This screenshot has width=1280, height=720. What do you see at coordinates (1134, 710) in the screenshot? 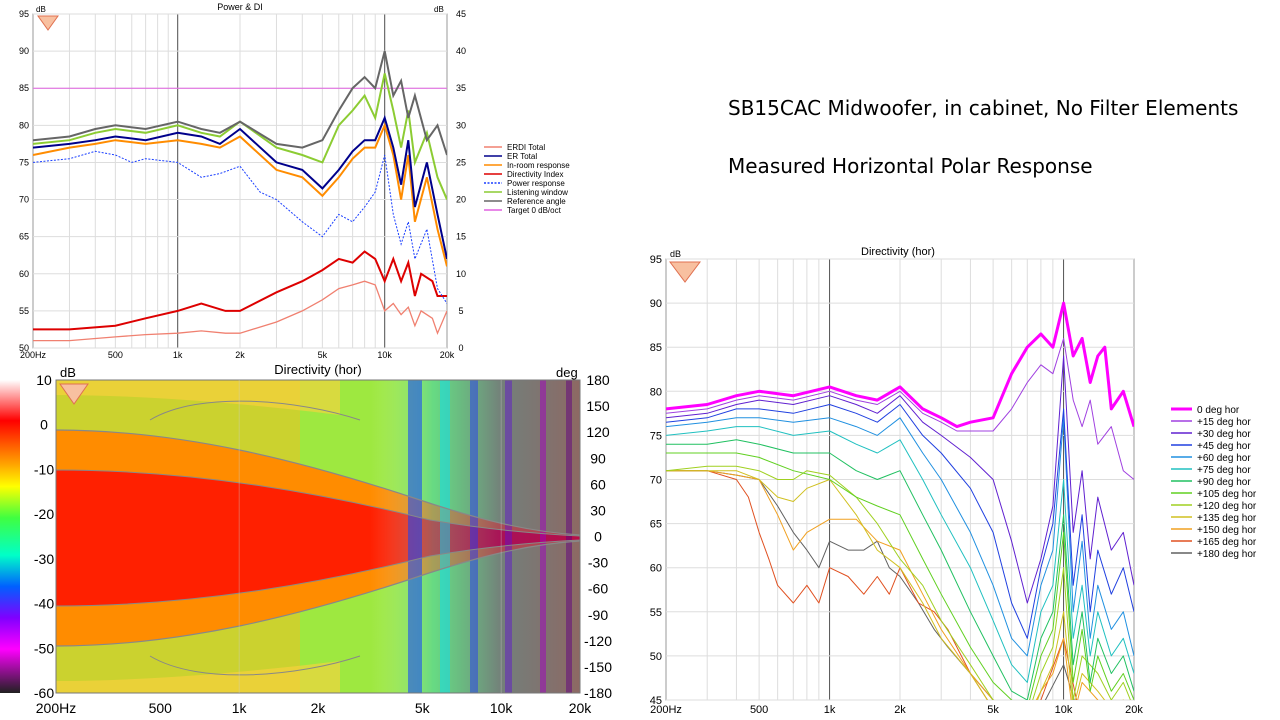
I see `polar-x-tick-label: 20k` at bounding box center [1134, 710].